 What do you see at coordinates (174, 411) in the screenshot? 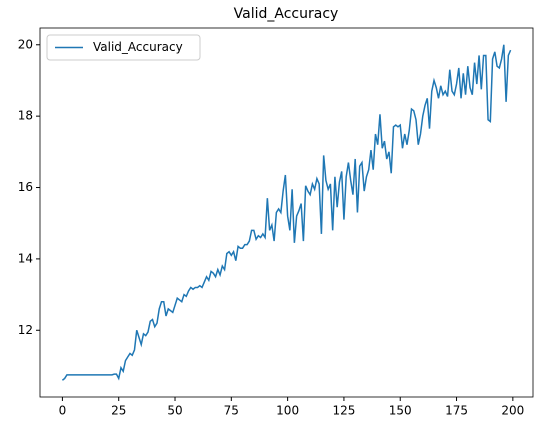
I see `x-tick-label: 50` at bounding box center [174, 411].